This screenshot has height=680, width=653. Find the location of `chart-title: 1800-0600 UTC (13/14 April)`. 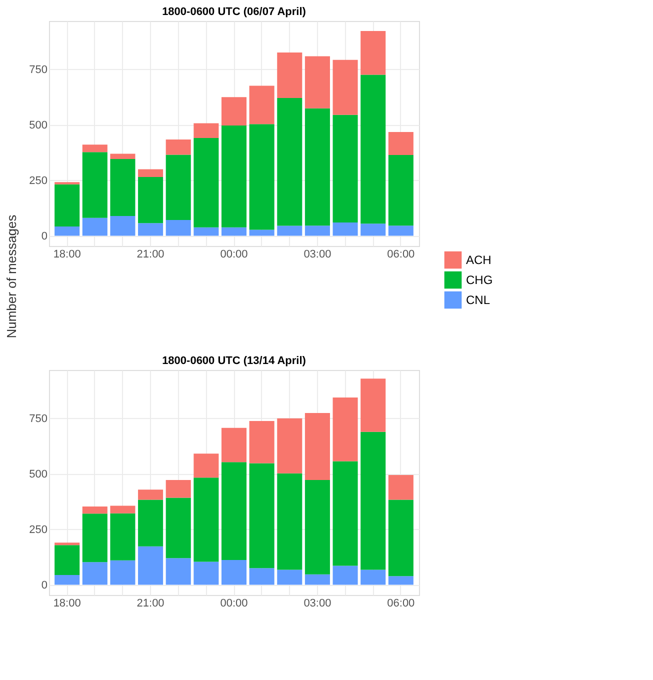

chart-title: 1800-0600 UTC (13/14 April) is located at coordinates (234, 361).